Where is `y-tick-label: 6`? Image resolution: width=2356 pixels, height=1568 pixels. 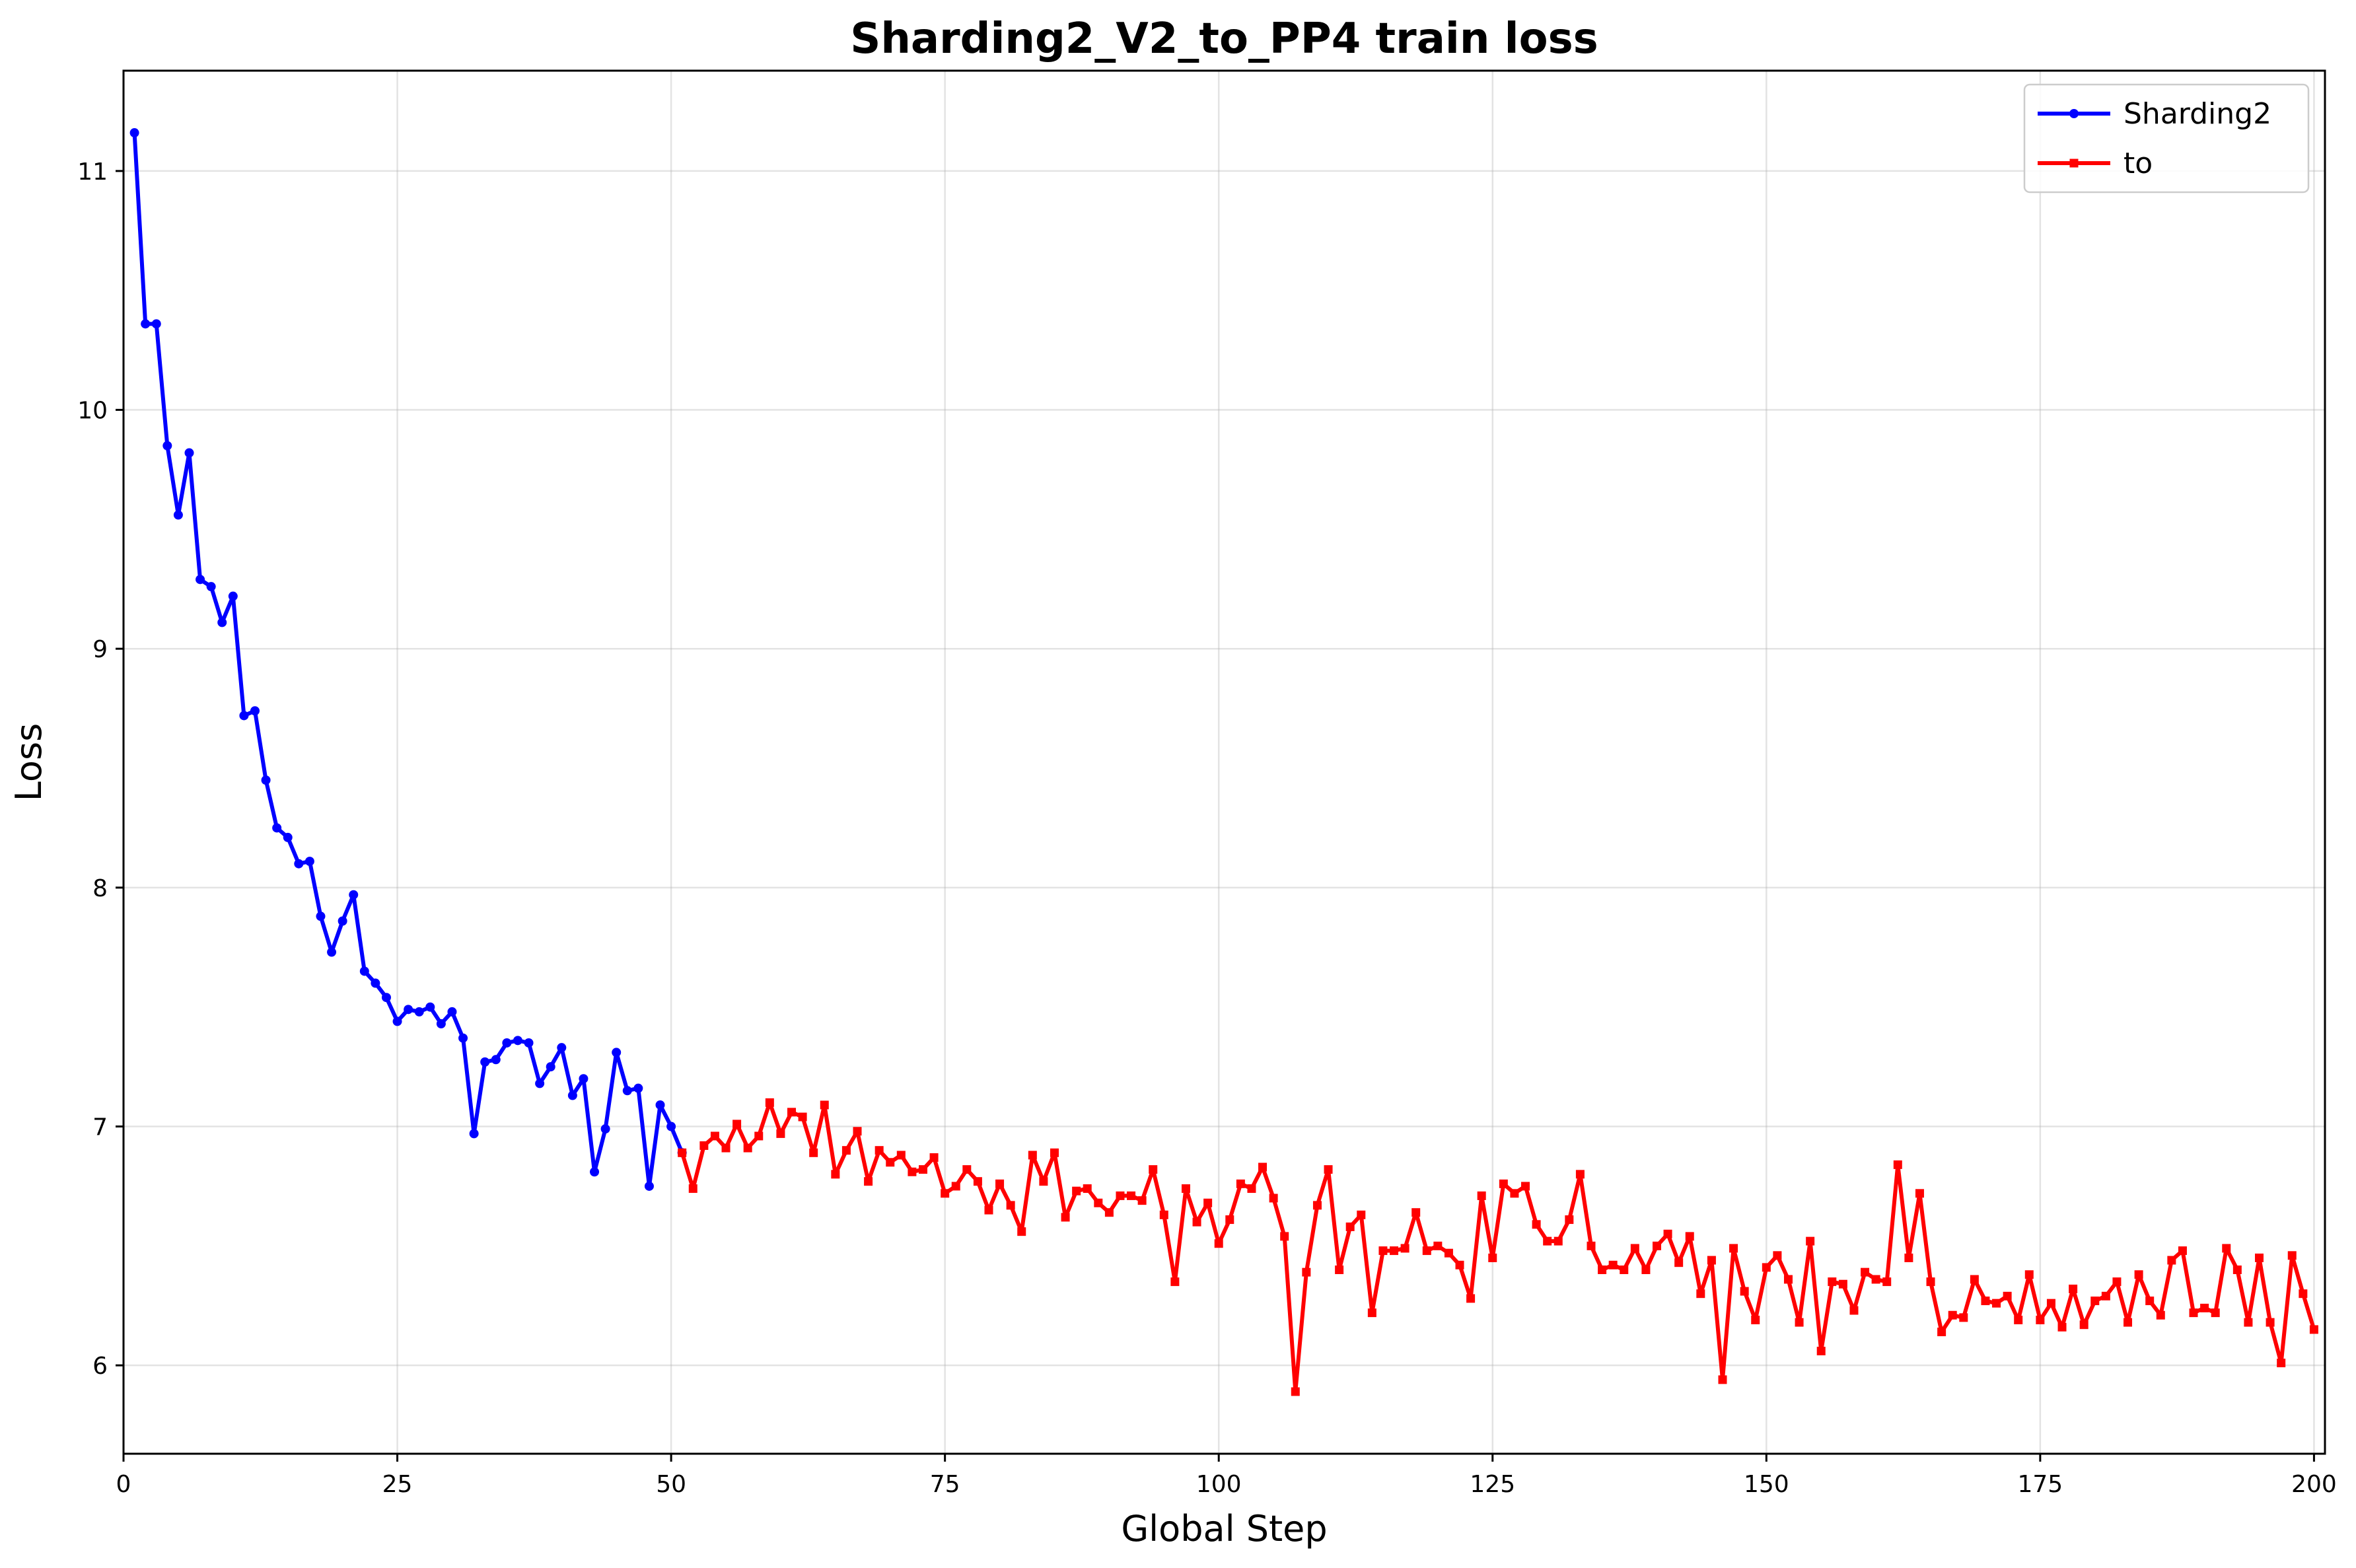 y-tick-label: 6 is located at coordinates (100, 1366).